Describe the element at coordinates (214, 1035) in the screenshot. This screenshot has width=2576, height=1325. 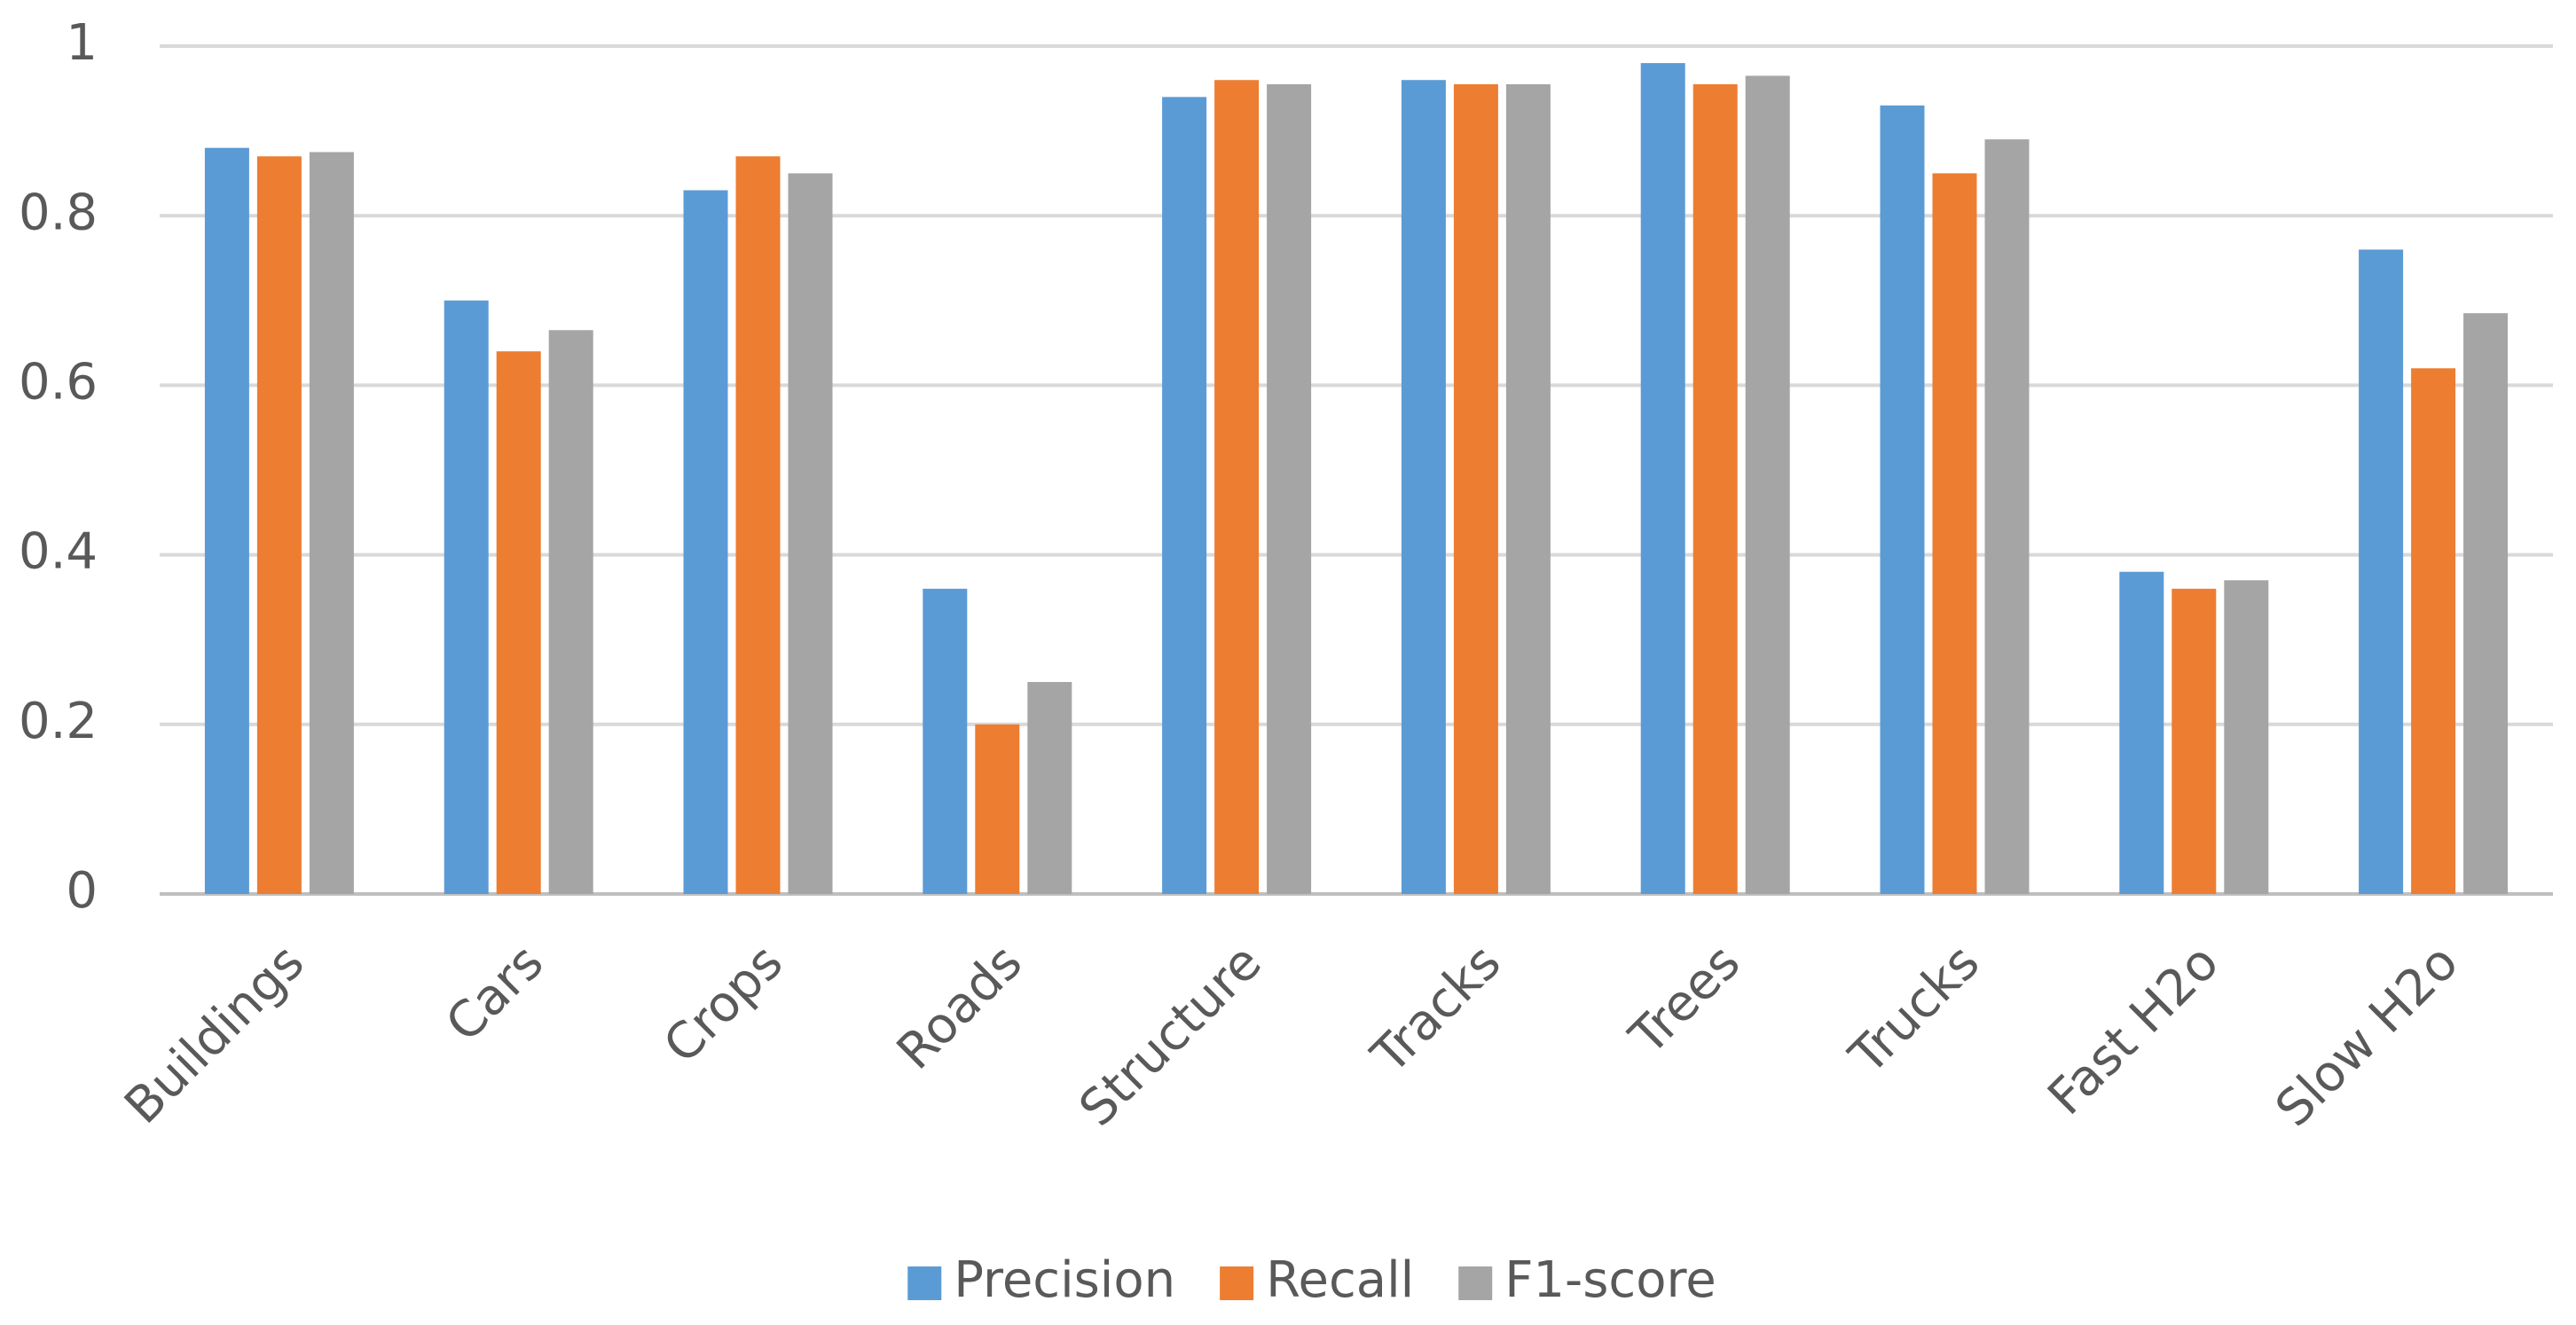
I see `x-tick-label: Buildings` at that location.